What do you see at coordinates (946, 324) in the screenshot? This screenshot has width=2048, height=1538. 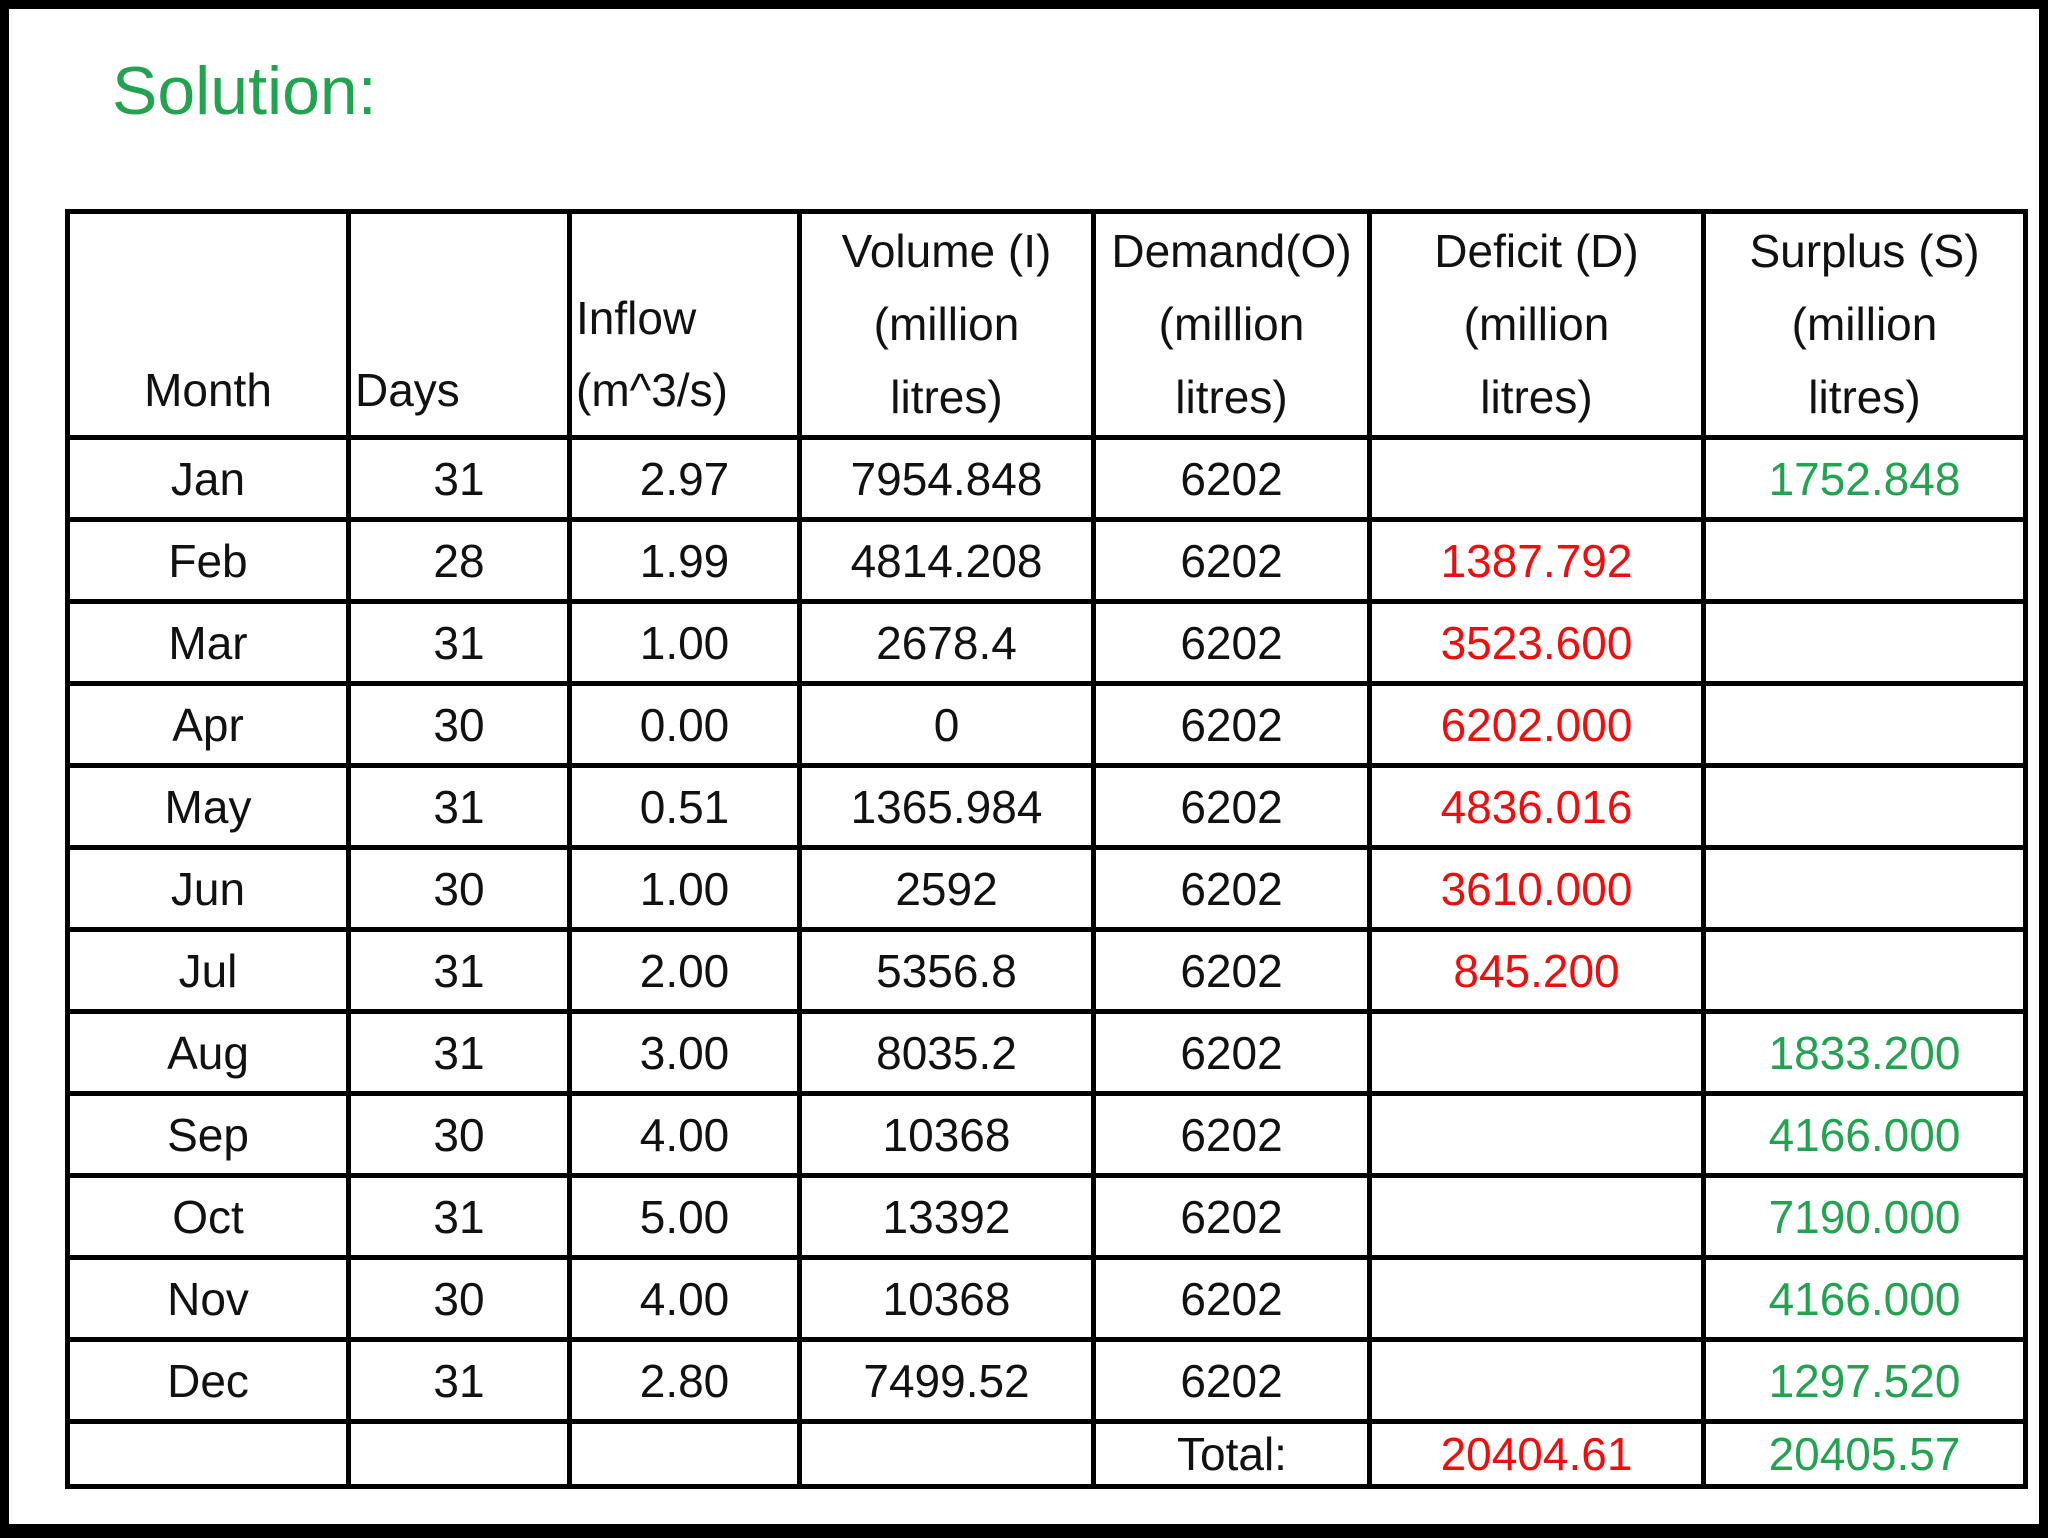 I see `col-header-volume: Volume (I) (million litres)` at bounding box center [946, 324].